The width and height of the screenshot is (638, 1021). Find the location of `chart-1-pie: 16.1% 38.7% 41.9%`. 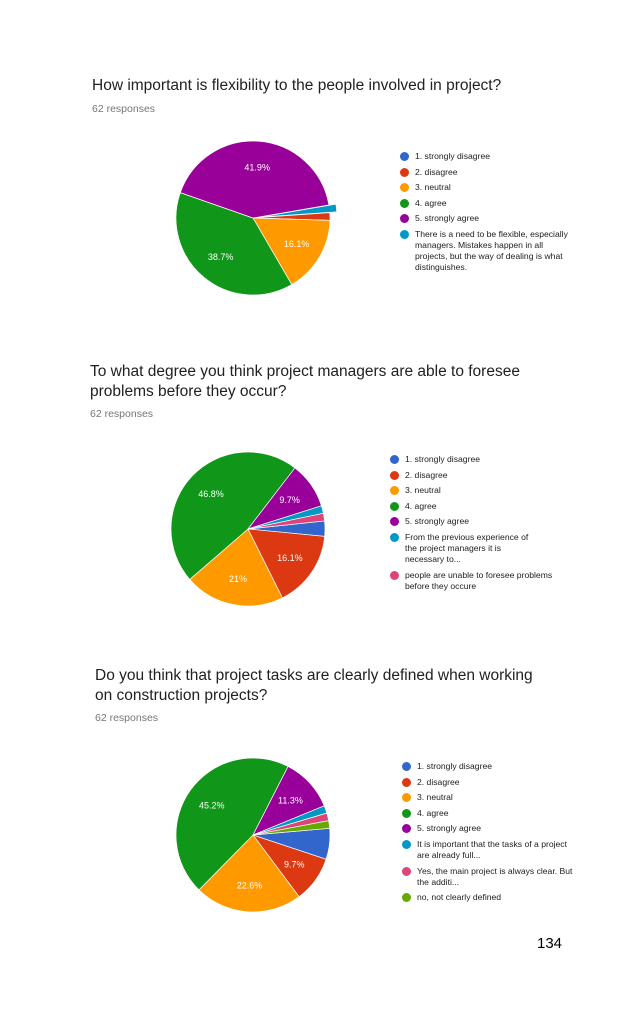

chart-1-pie: 16.1% 38.7% 41.9% is located at coordinates (256, 218).